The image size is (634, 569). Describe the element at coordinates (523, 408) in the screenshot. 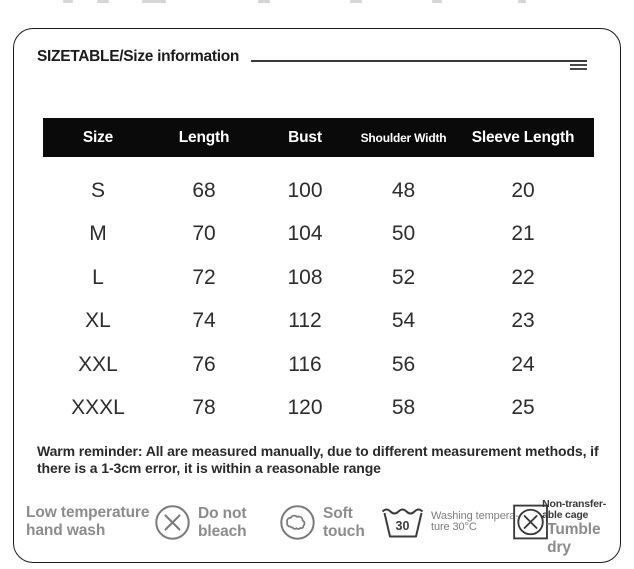

I see `value-cell: 25` at that location.